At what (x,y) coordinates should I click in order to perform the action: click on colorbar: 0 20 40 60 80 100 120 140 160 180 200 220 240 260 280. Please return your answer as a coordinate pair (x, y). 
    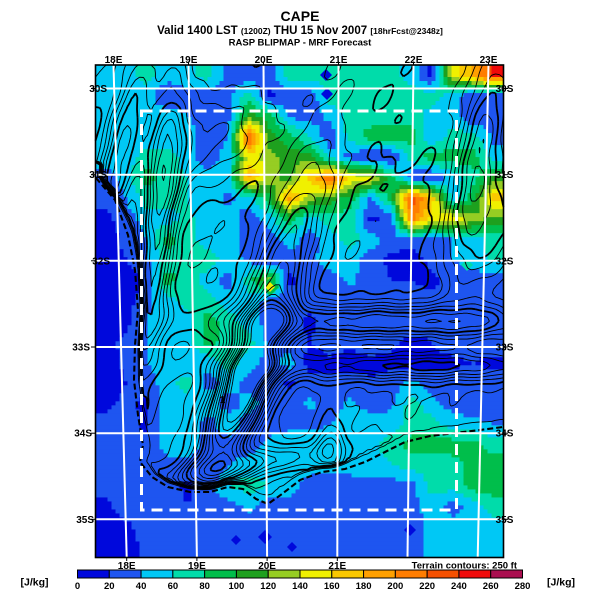
    Looking at the image, I should click on (303, 580).